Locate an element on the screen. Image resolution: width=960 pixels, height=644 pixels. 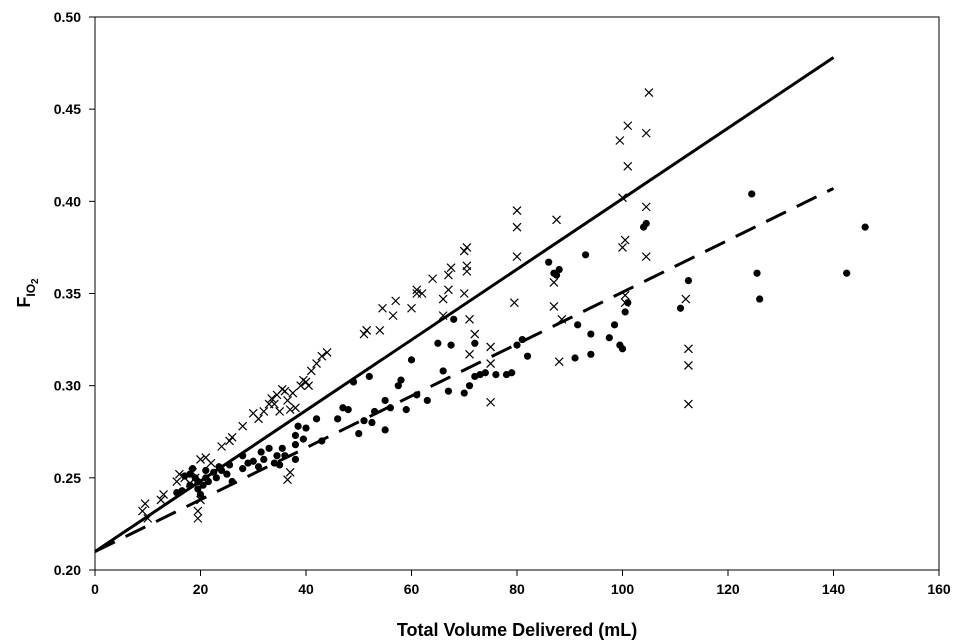
y-axis-title-main: F is located at coordinates (24, 302).